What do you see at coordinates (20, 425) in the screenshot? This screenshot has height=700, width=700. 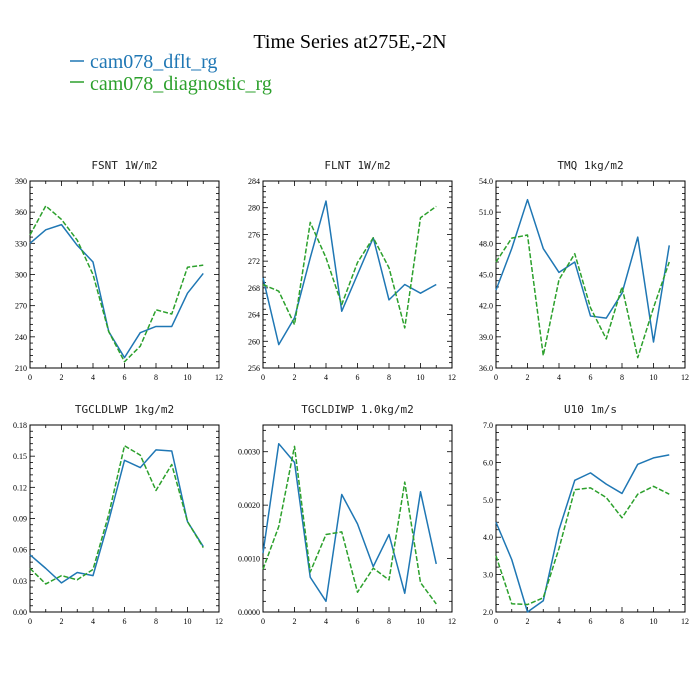 I see `ytick-label: 0.18` at bounding box center [20, 425].